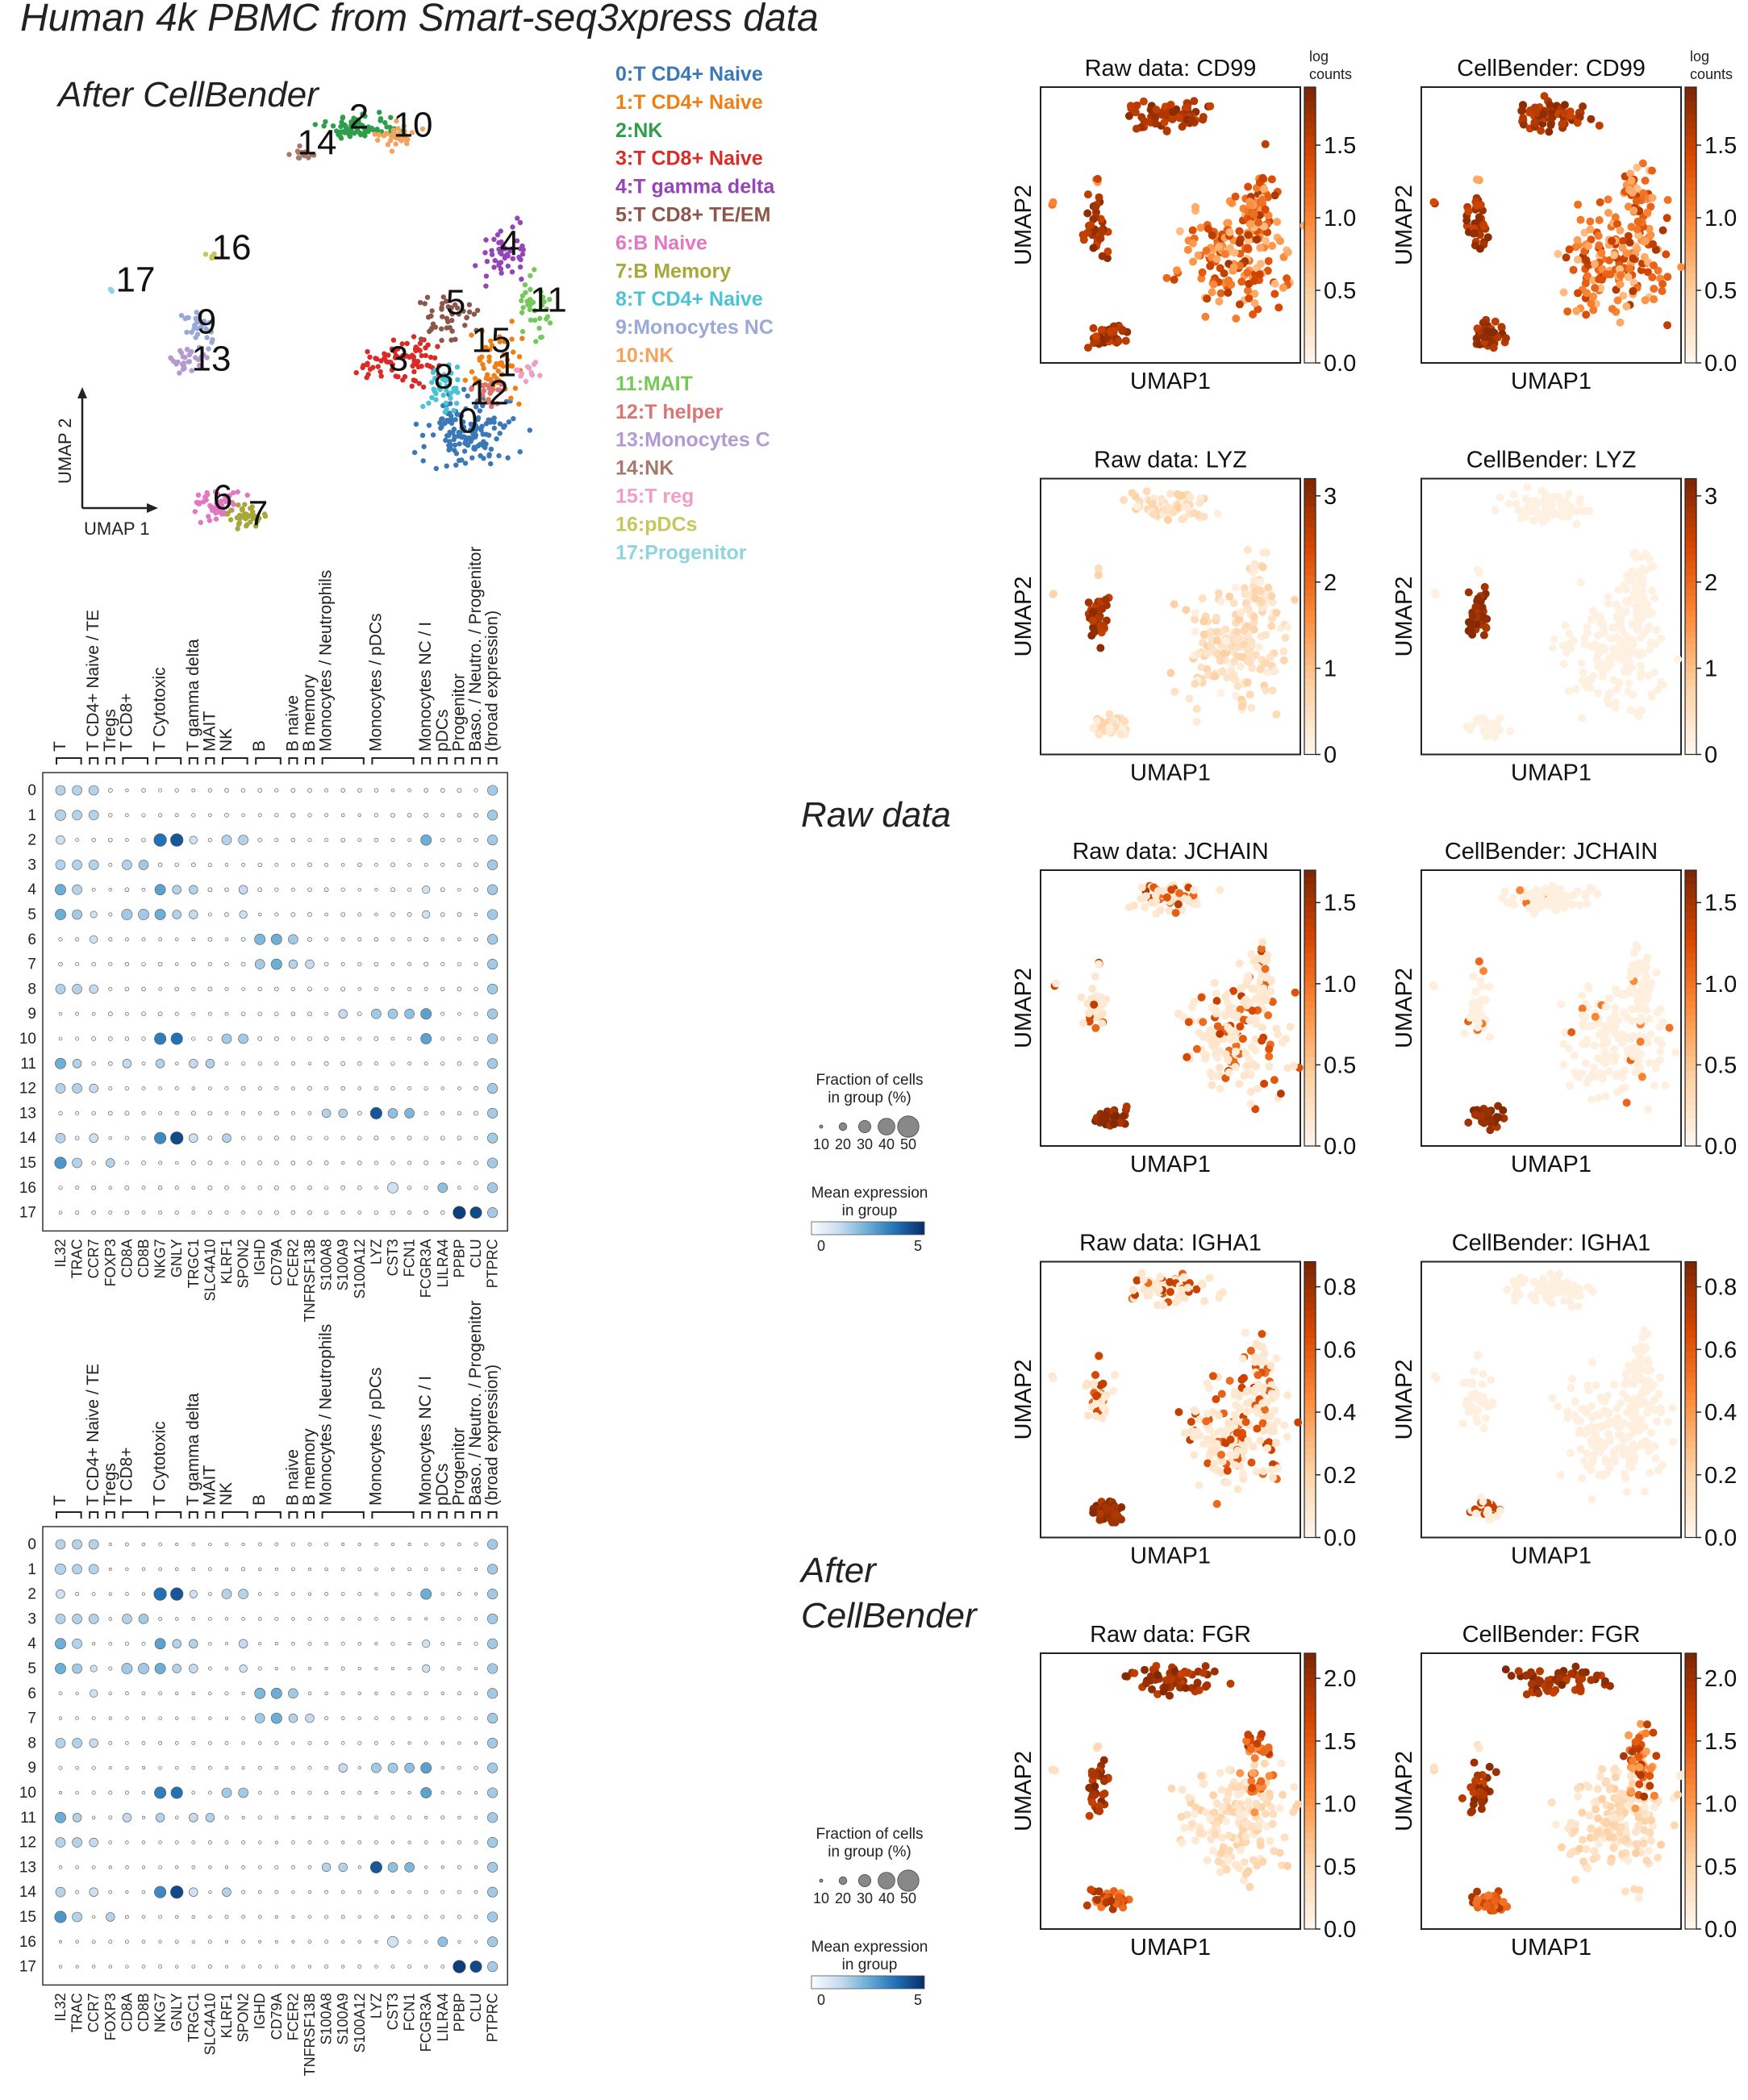 The height and width of the screenshot is (2100, 1748). I want to click on dot-cb-c12-S100A9, so click(343, 1842).